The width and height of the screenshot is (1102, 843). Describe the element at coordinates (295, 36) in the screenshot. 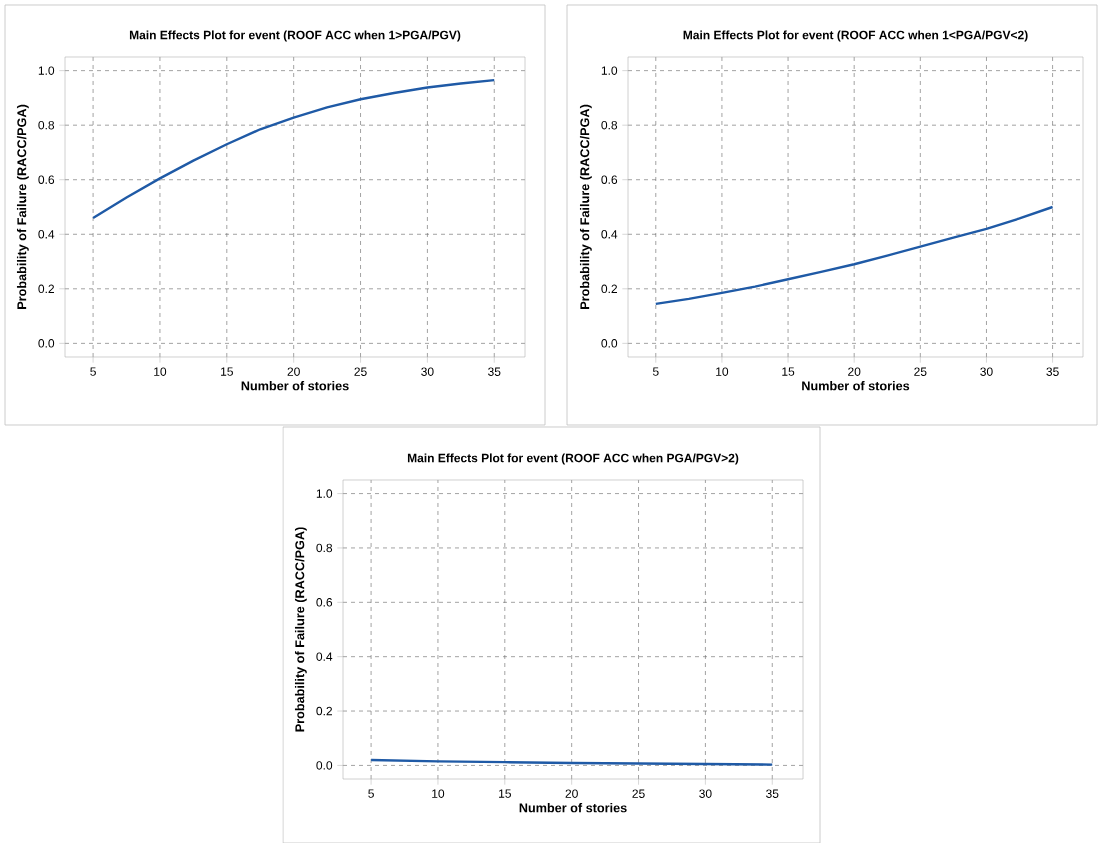

I see `chart-title: Main Effects Plot for event (ROOF ACC when 1>PGA/PGV)` at that location.